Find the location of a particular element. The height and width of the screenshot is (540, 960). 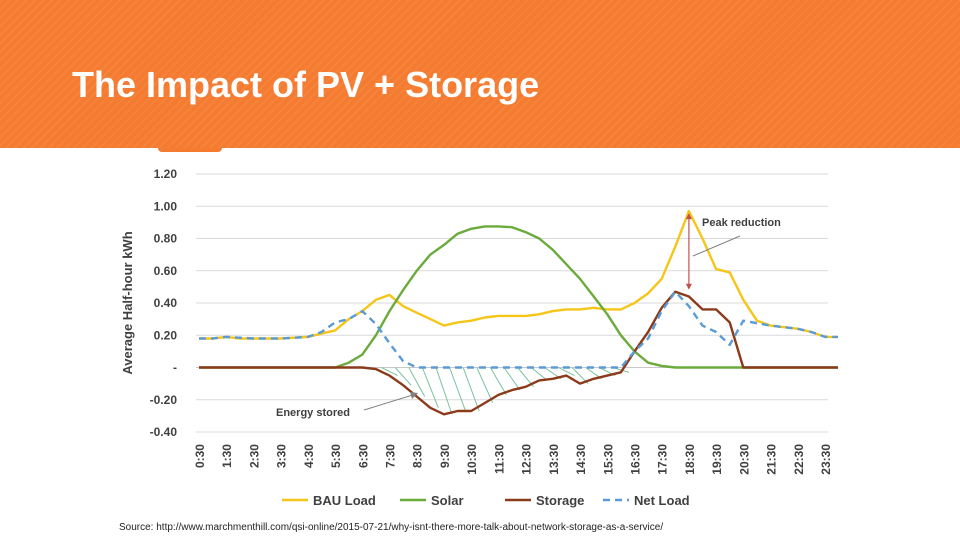

series-line-net-load is located at coordinates (518, 329).